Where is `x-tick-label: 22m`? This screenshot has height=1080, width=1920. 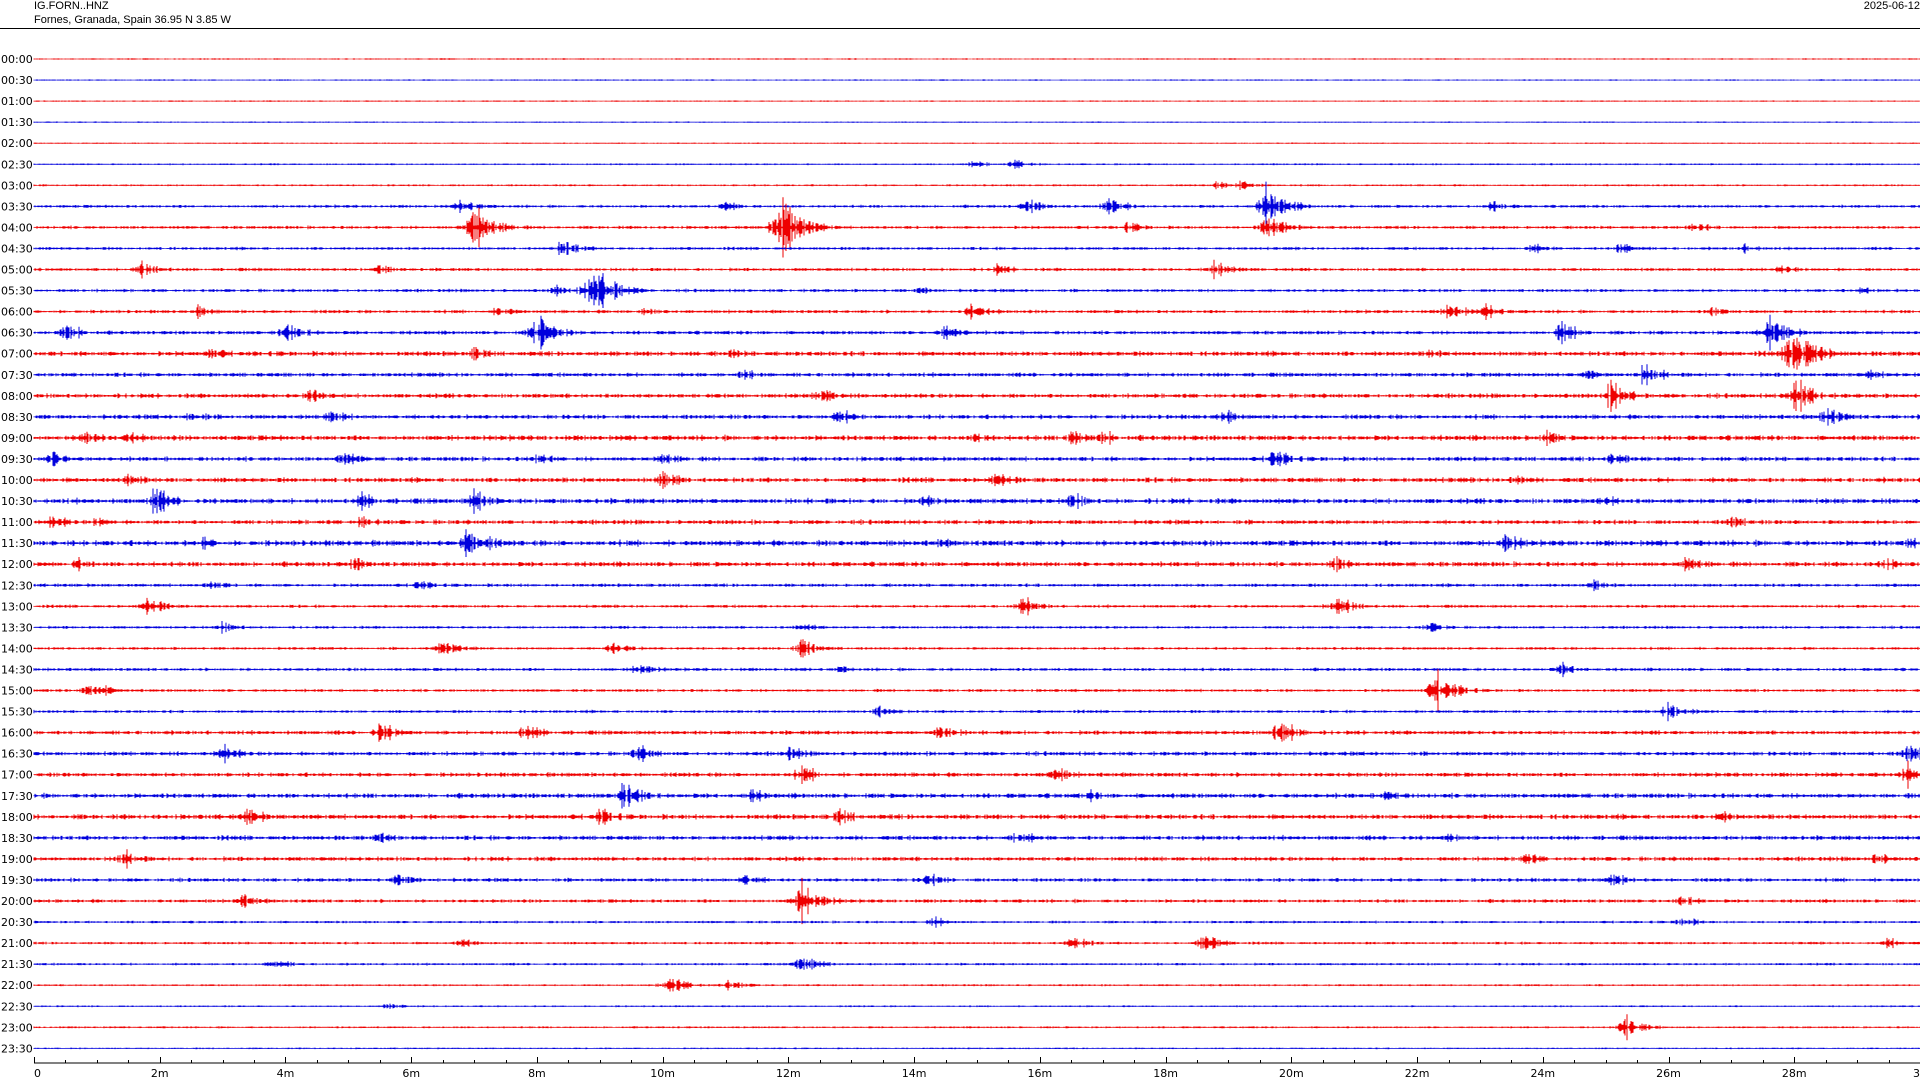
x-tick-label: 22m is located at coordinates (1417, 1073).